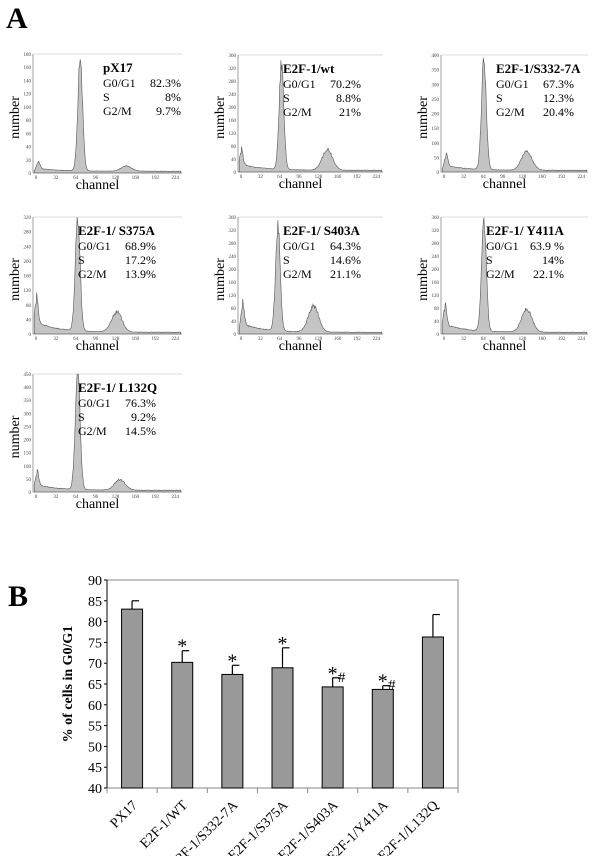  Describe the element at coordinates (28, 55) in the screenshot. I see `y-tick-label: 180` at that location.